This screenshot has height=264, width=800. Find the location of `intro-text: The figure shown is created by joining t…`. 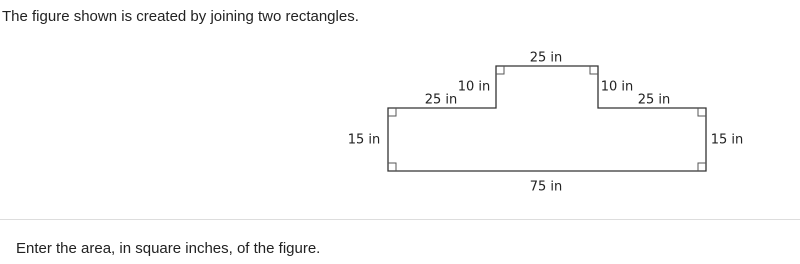

intro-text: The figure shown is created by joining t… is located at coordinates (180, 16).